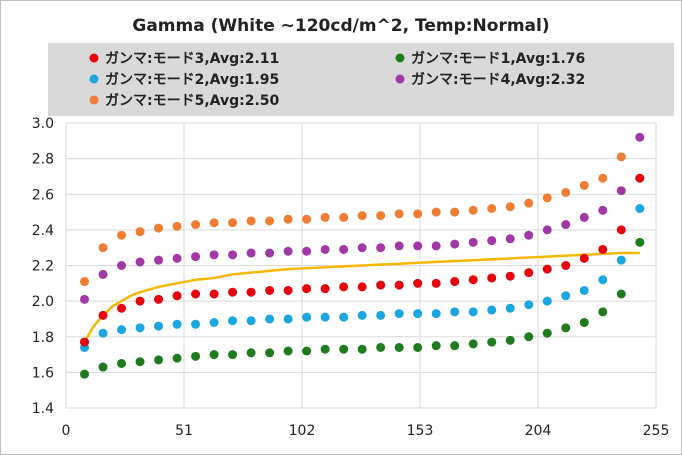  Describe the element at coordinates (43, 373) in the screenshot. I see `y-tick-label: 1.6` at that location.